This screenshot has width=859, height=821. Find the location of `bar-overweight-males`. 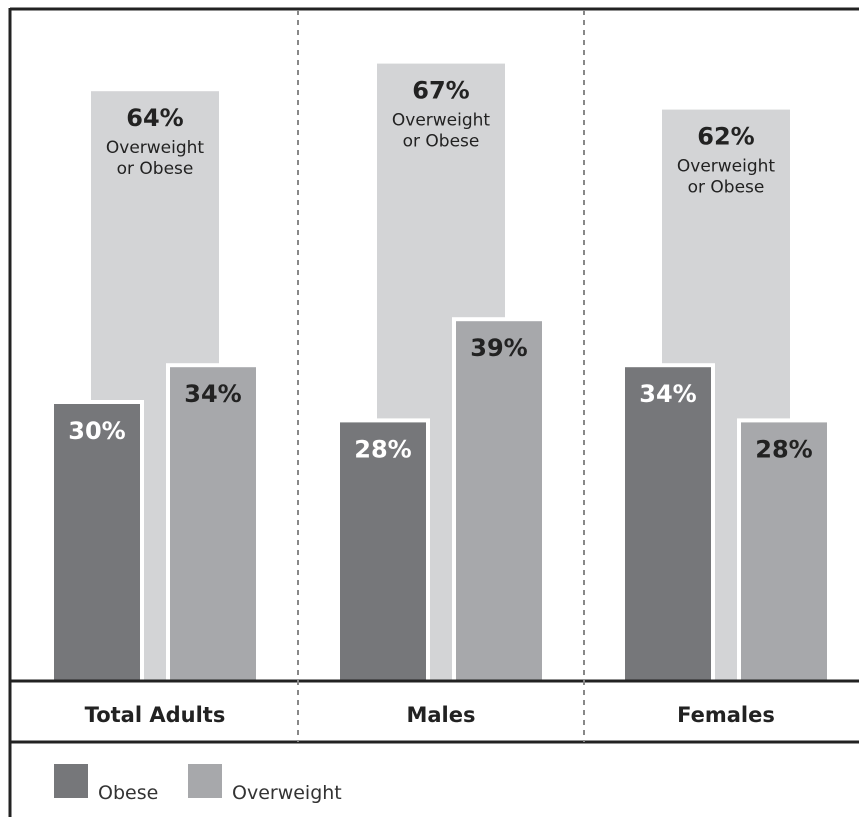

bar-overweight-males is located at coordinates (499, 500).